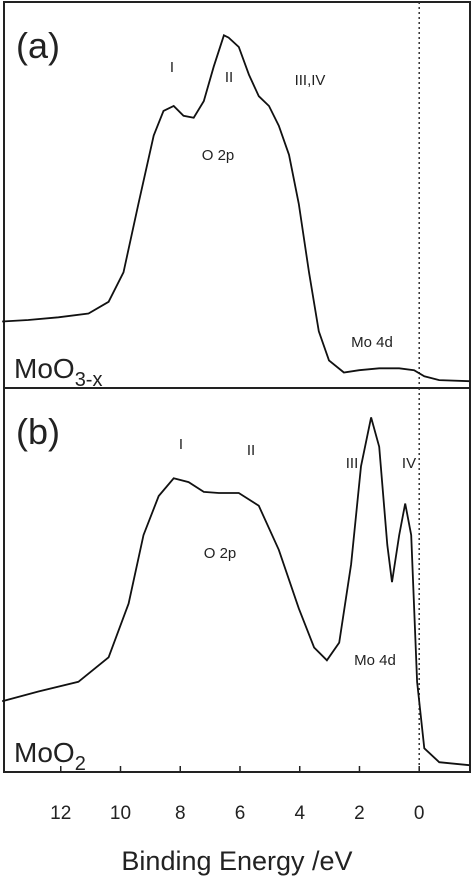  What do you see at coordinates (359, 813) in the screenshot?
I see `x-tick-label: 2` at bounding box center [359, 813].